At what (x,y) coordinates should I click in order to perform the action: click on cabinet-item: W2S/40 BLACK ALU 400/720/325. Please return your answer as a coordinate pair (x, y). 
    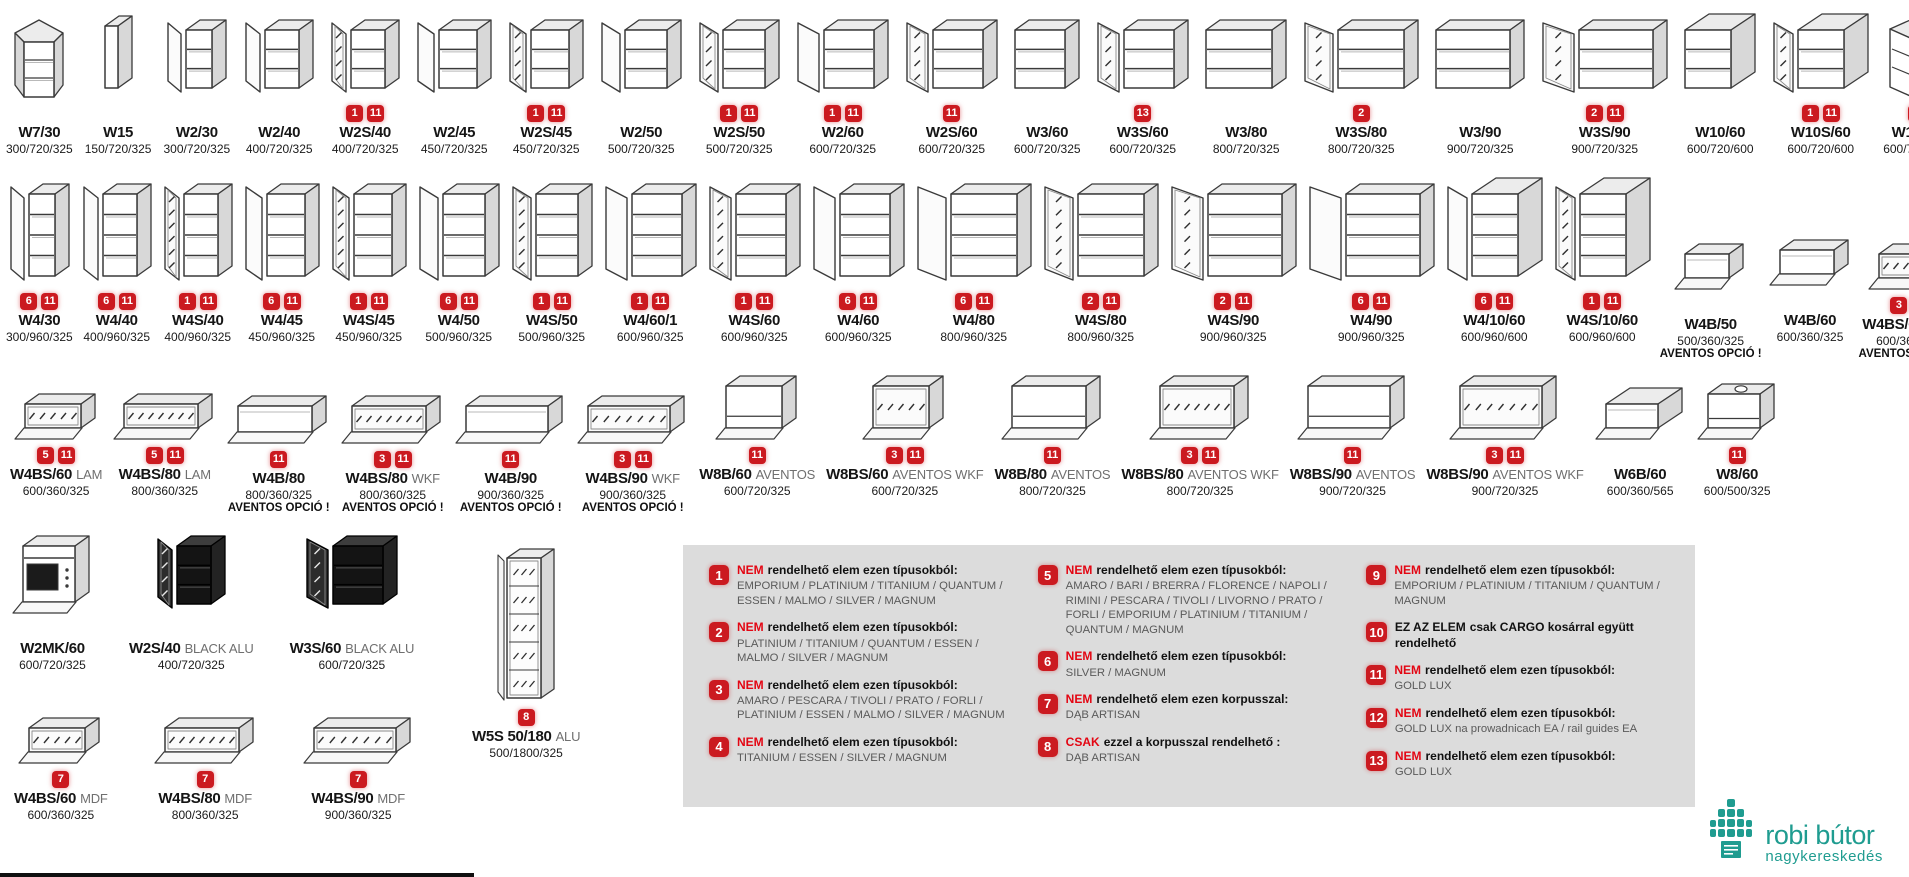
    Looking at the image, I should click on (191, 602).